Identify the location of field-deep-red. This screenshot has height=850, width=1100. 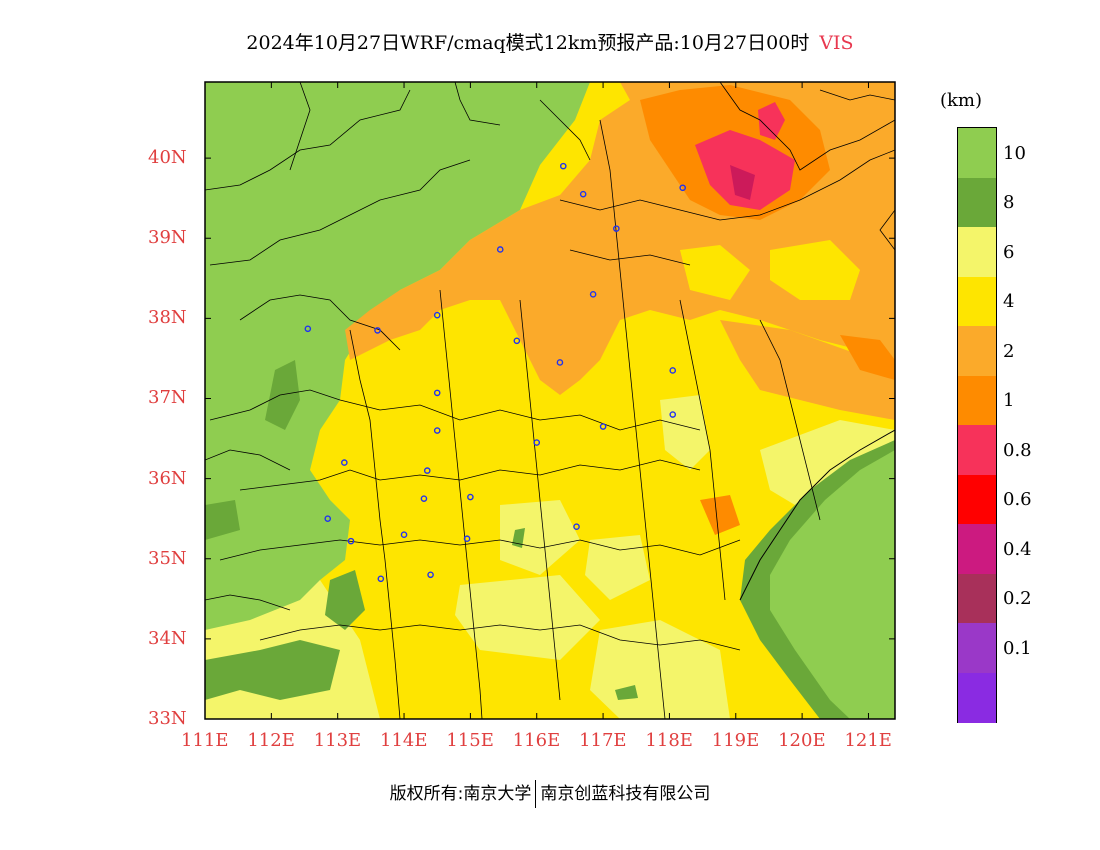
(742, 182).